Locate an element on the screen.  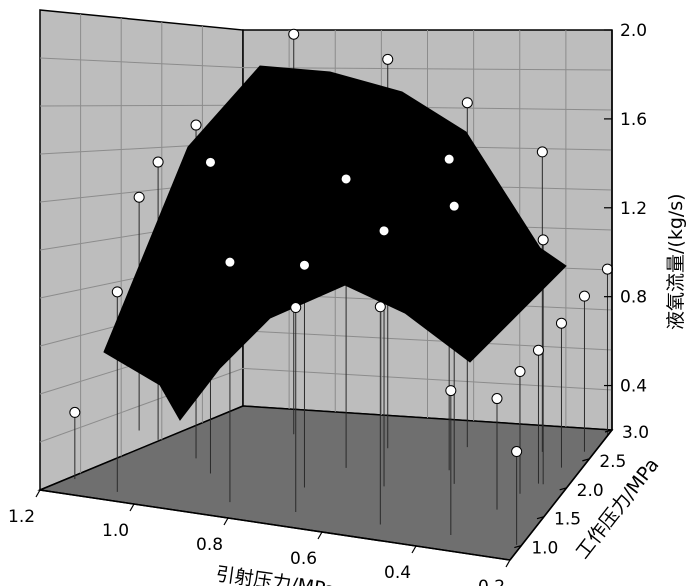
x-tick-label: 0.2 is located at coordinates (491, 581).